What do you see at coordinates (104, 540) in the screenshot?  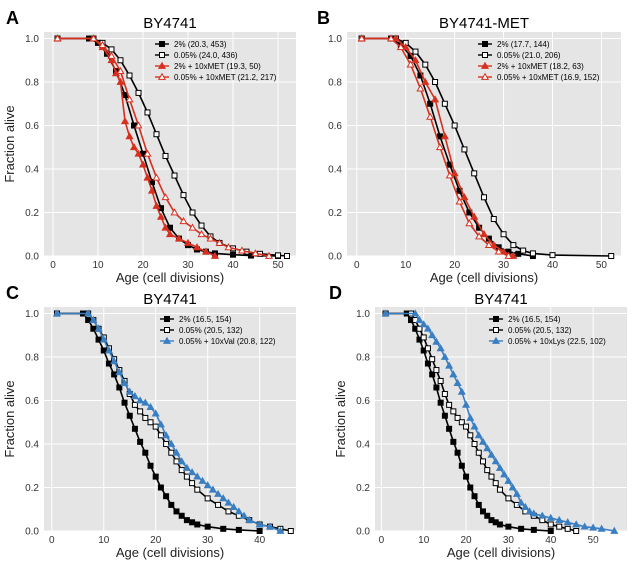 I see `panel-c-xtick-label: 10` at bounding box center [104, 540].